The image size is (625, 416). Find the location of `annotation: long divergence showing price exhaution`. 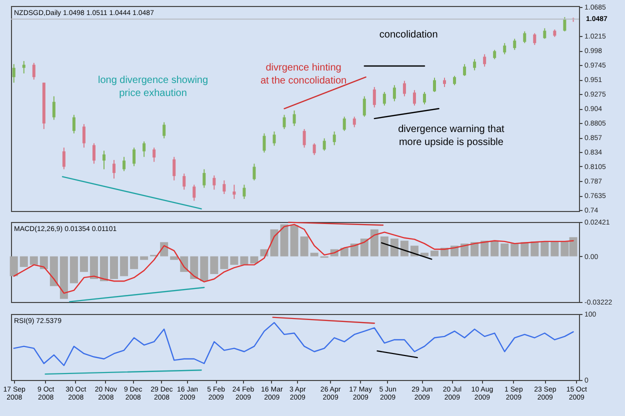

annotation: long divergence showing price exhaution is located at coordinates (153, 86).